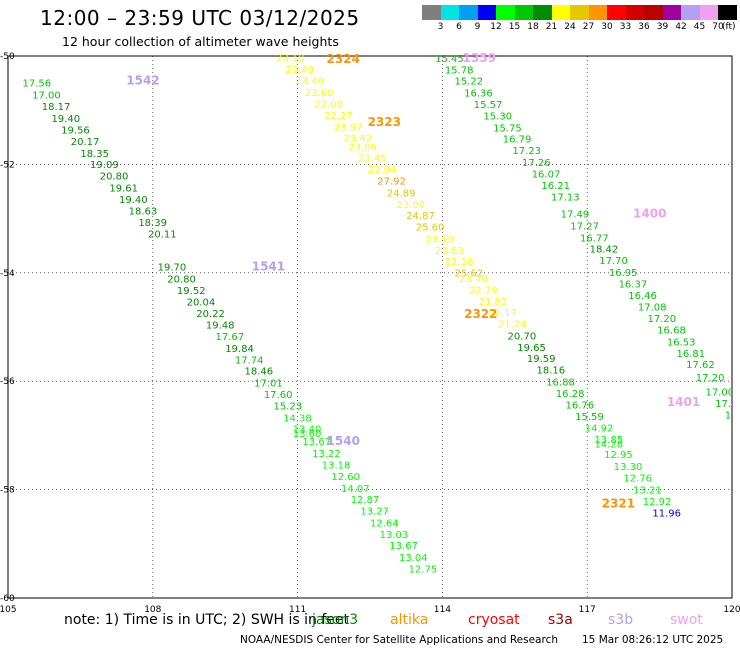 This screenshot has height=650, width=740. I want to click on wave-height-value: 13.27, so click(374, 512).